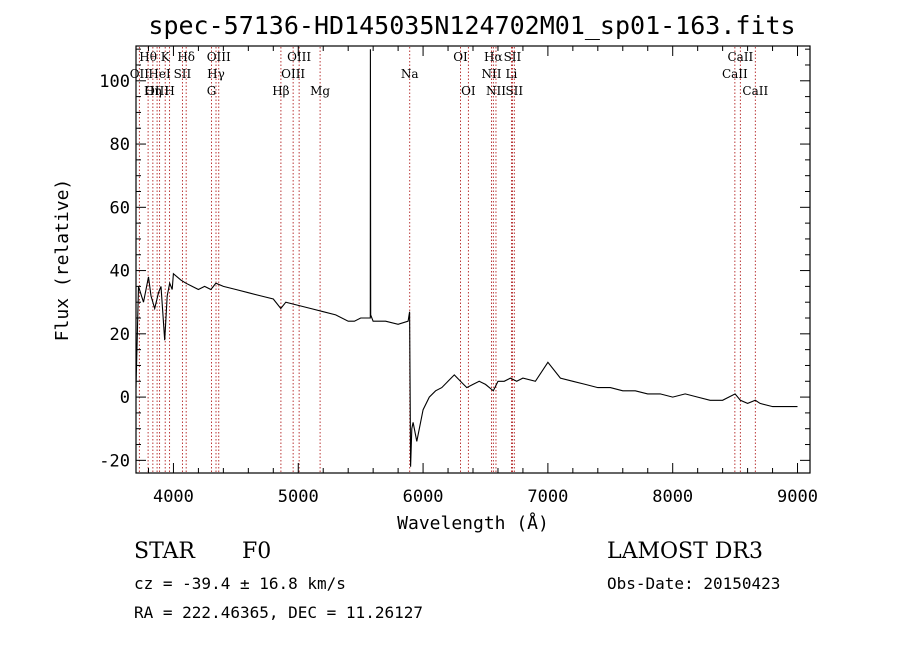 The height and width of the screenshot is (649, 900). I want to click on line-label: HeI, so click(159, 74).